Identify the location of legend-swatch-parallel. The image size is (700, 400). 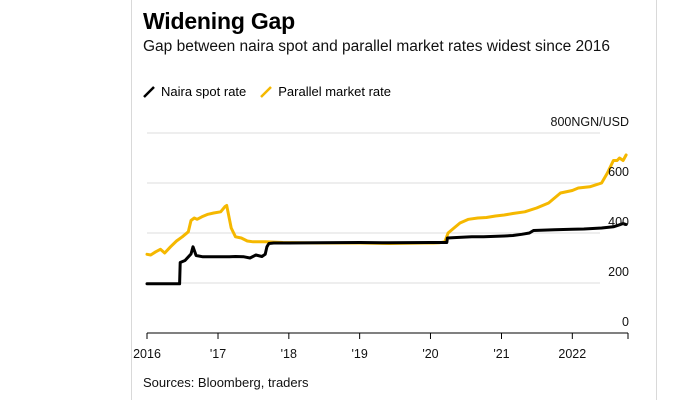
(266, 91).